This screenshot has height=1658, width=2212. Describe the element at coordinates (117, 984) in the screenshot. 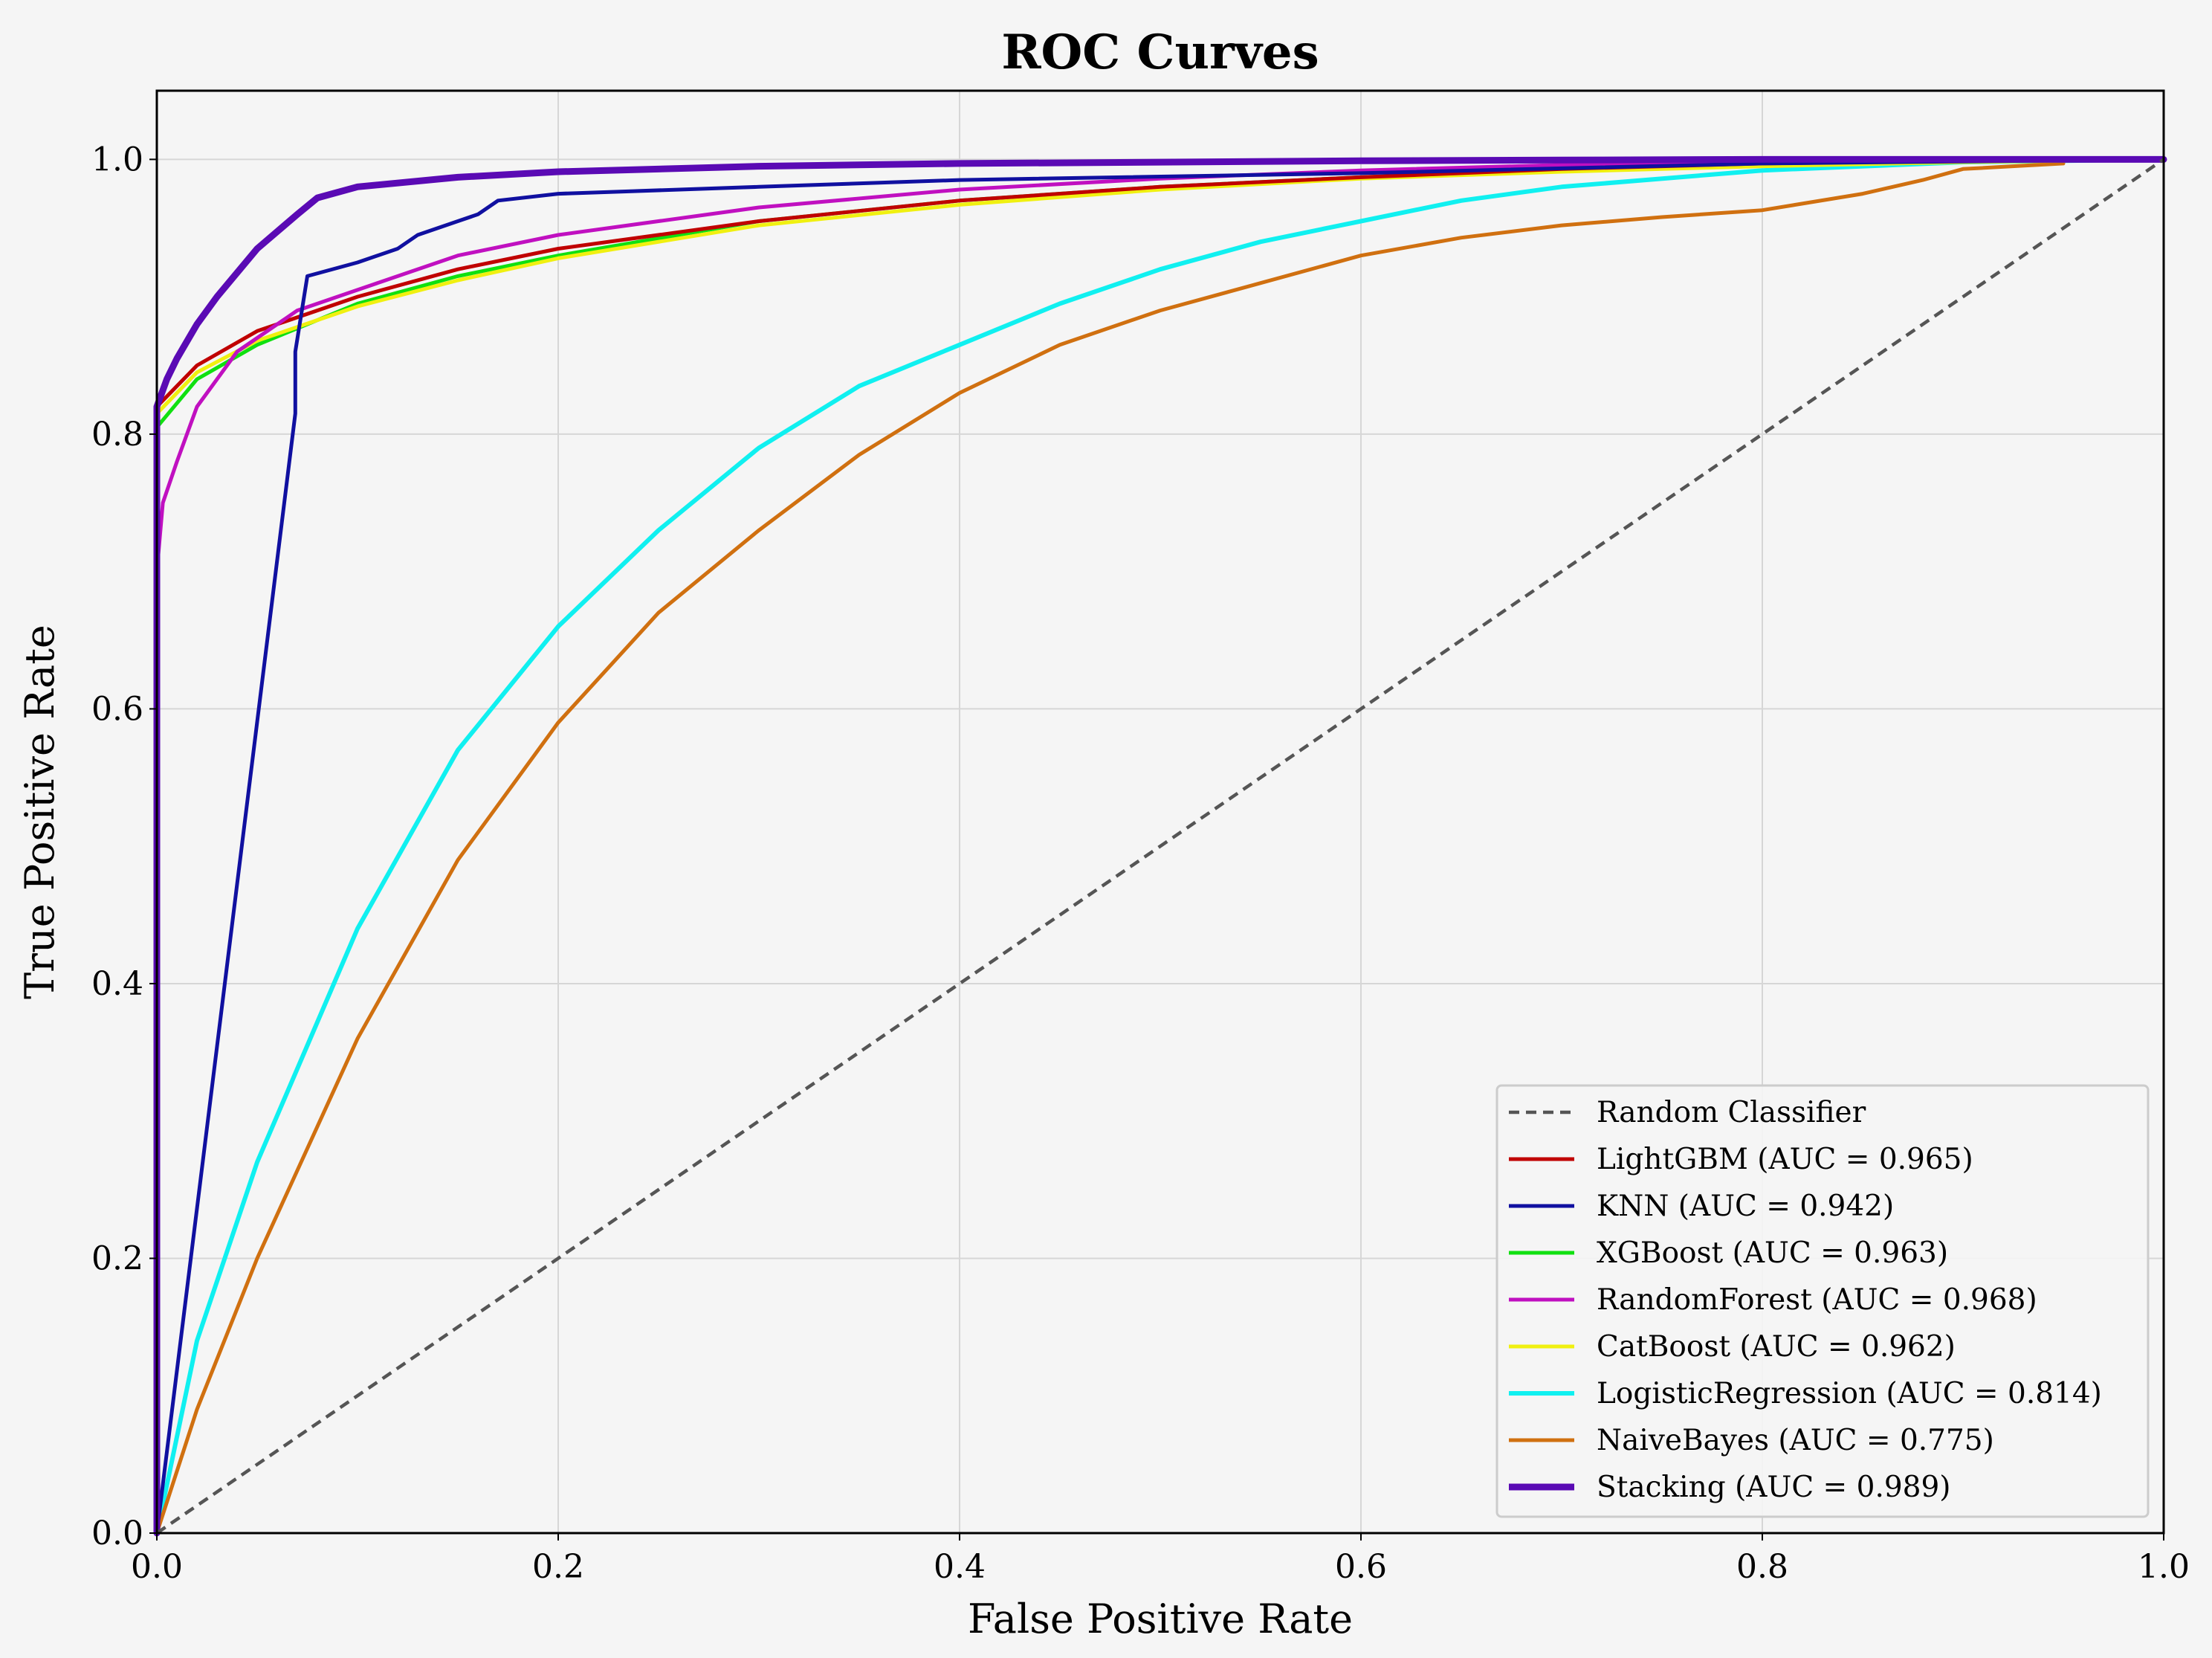

I see `y-tick-label: 0.4` at that location.